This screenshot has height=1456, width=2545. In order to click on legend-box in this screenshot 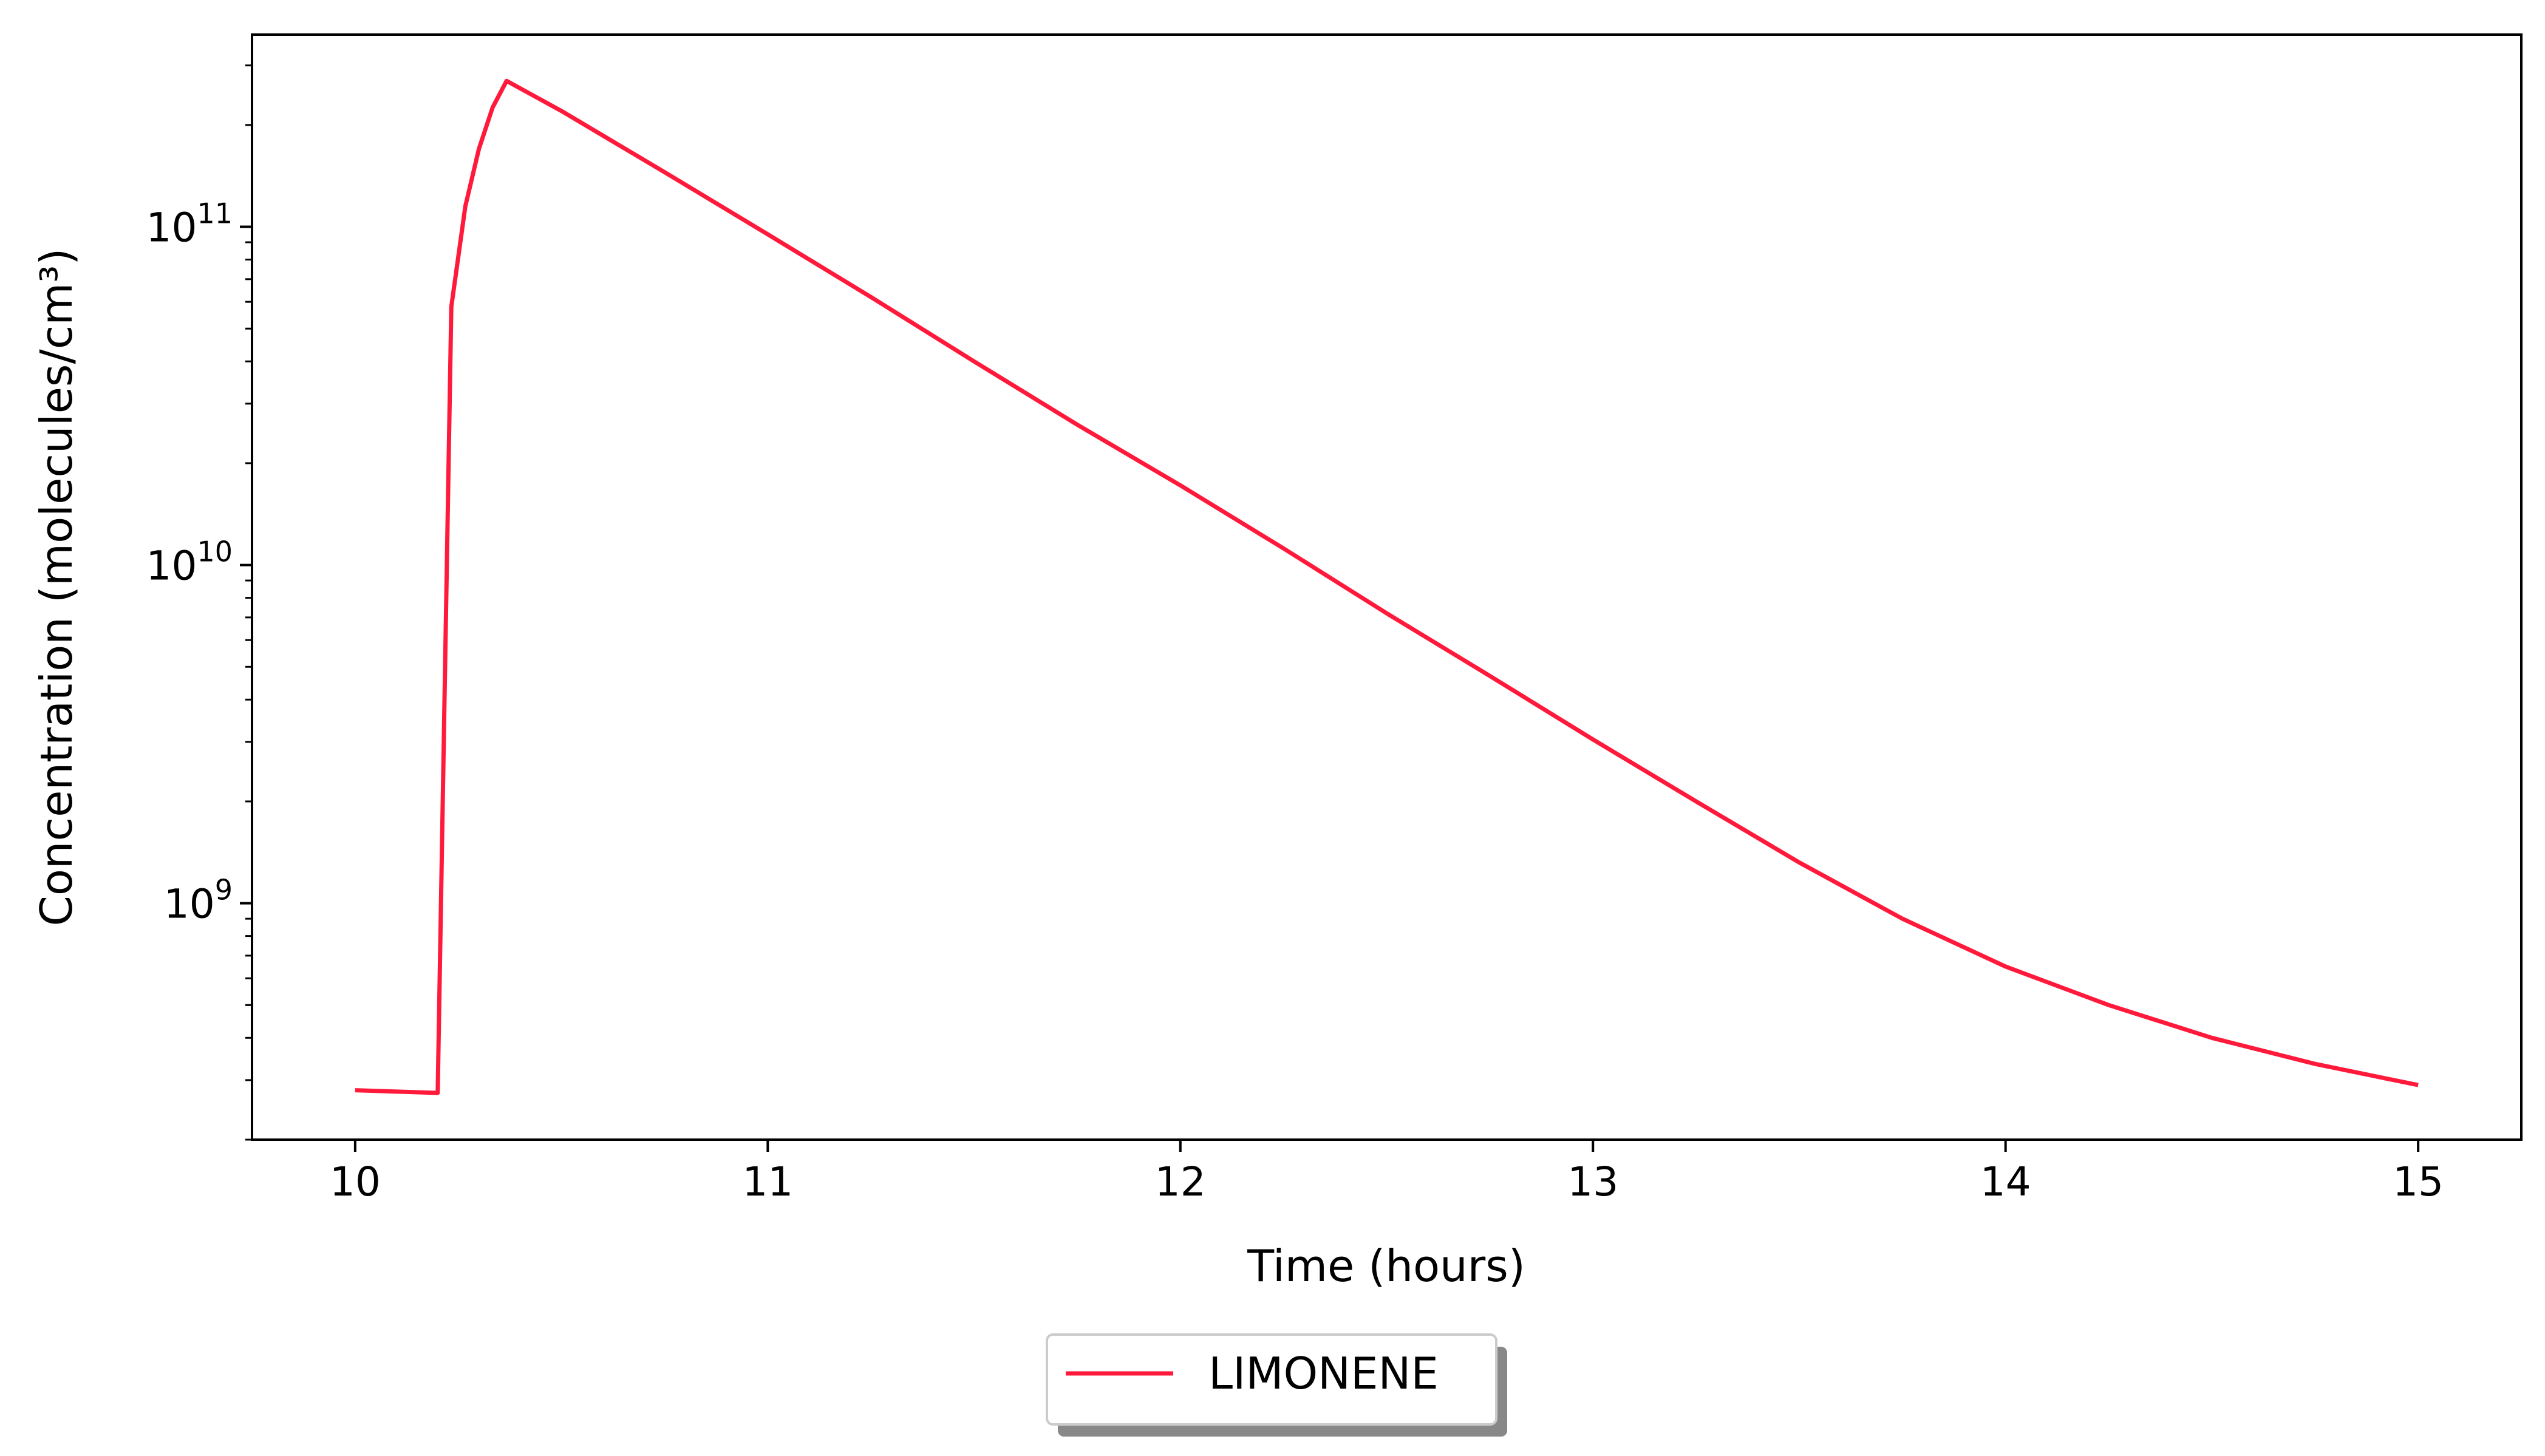, I will do `click(1271, 1379)`.